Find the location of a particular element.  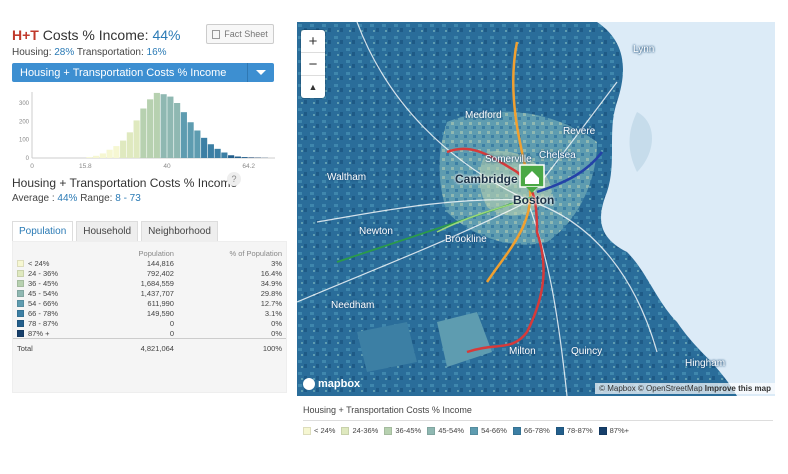

transport-value: 16% is located at coordinates (156, 52).